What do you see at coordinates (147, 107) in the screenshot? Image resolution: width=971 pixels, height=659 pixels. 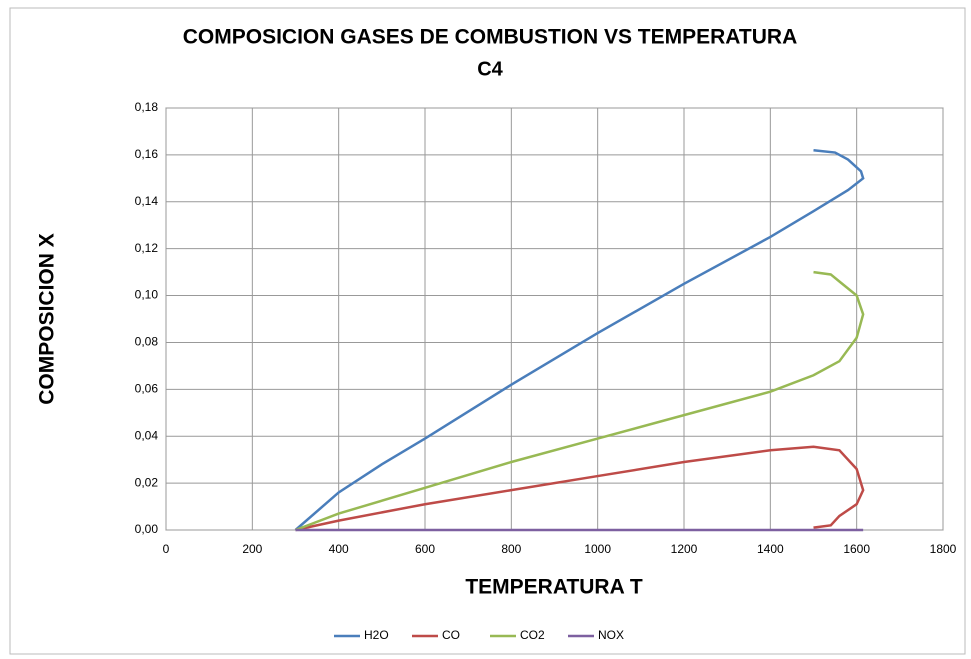 I see `y-tick-label: 0,18` at bounding box center [147, 107].